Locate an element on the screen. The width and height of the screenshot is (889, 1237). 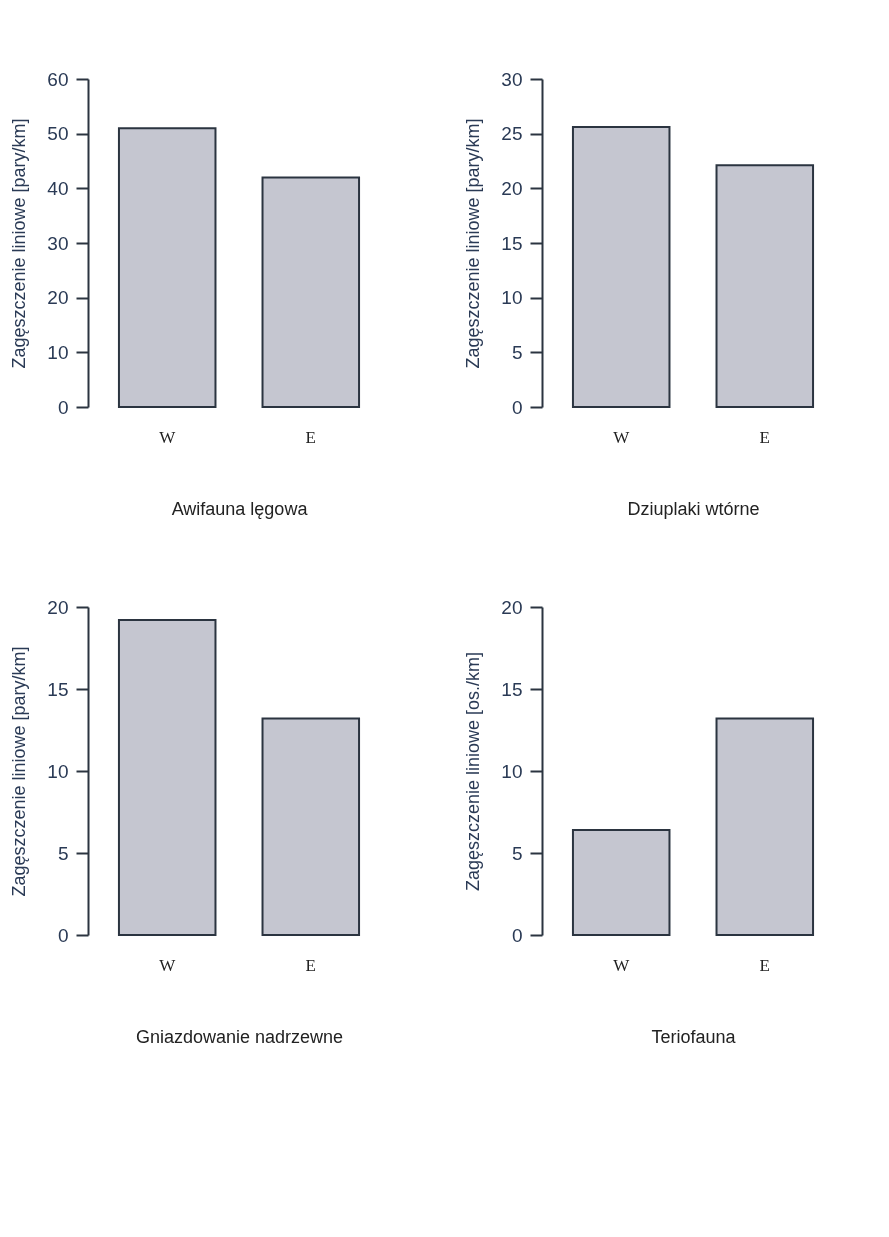
y-tick-label: 50 is located at coordinates (58, 134).